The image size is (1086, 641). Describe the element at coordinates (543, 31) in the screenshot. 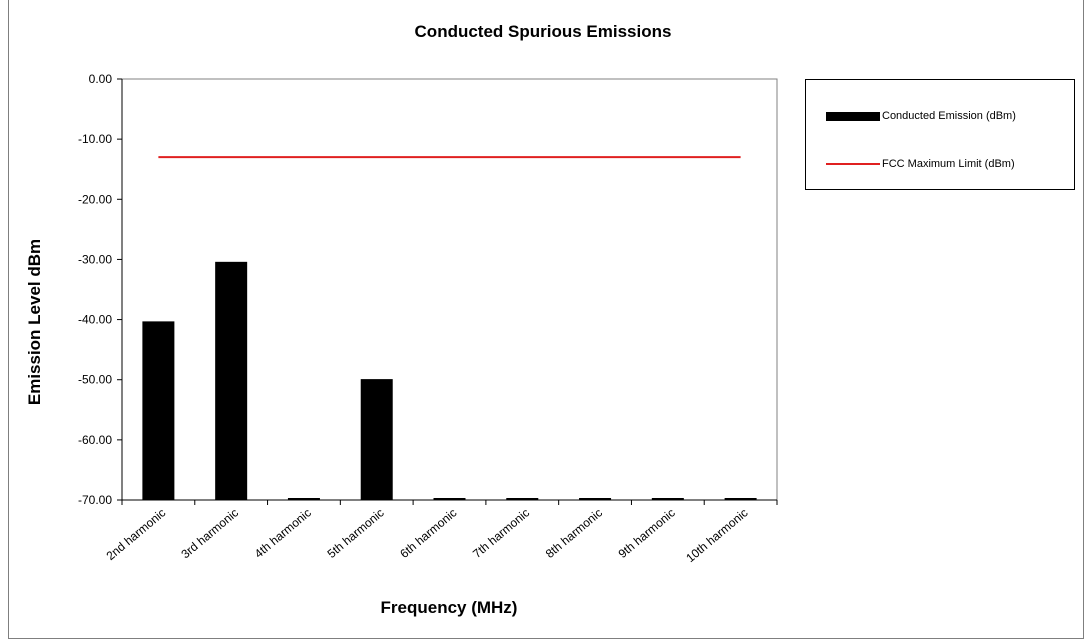

I see `chart-title: Conducted Spurious Emissions` at that location.